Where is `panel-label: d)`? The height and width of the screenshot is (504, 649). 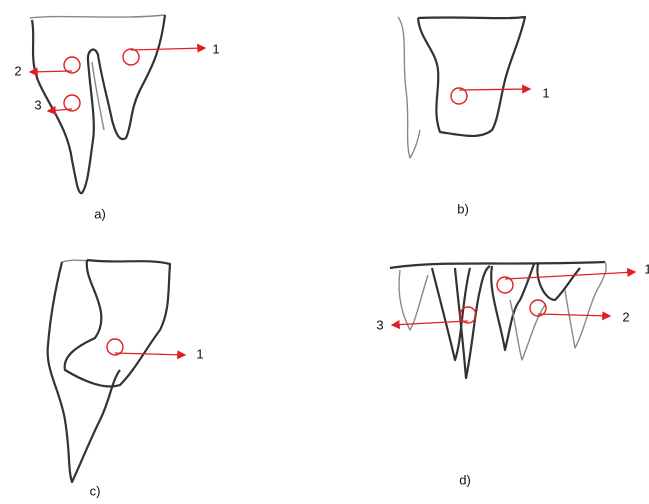 panel-label: d) is located at coordinates (465, 479).